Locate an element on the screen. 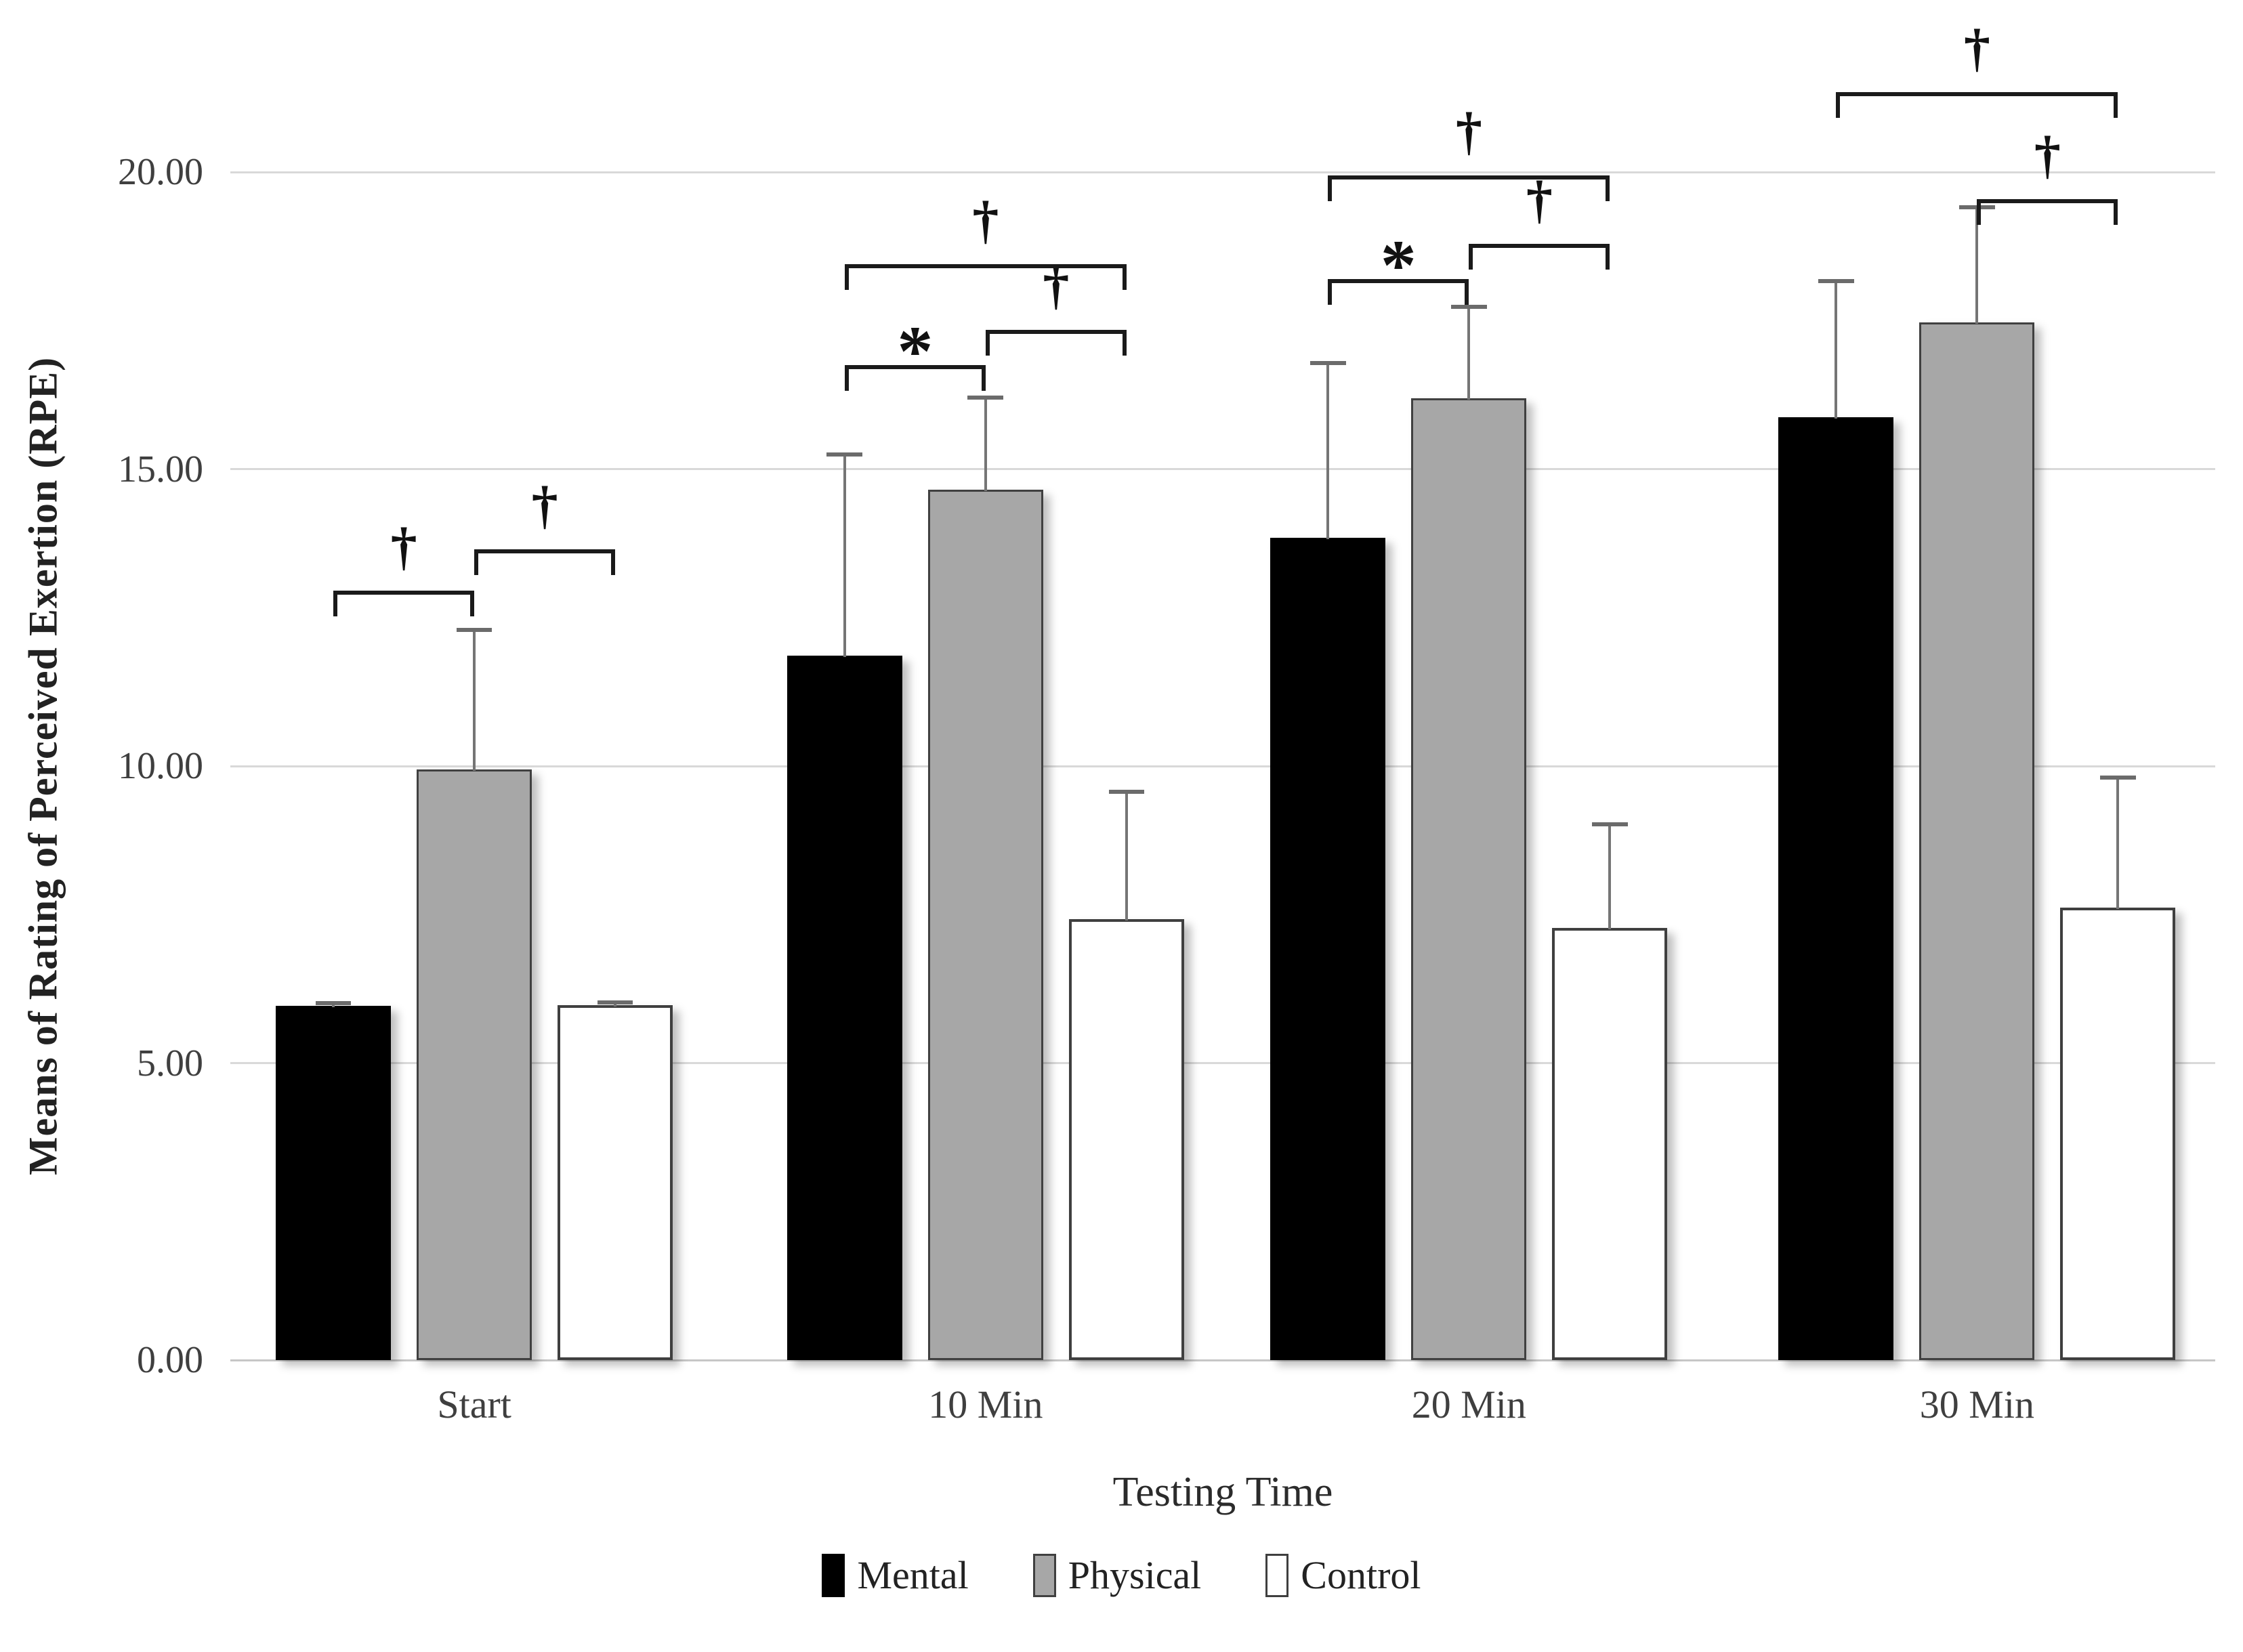  sig-bracket-physical-control-g4 is located at coordinates (2048, 211).